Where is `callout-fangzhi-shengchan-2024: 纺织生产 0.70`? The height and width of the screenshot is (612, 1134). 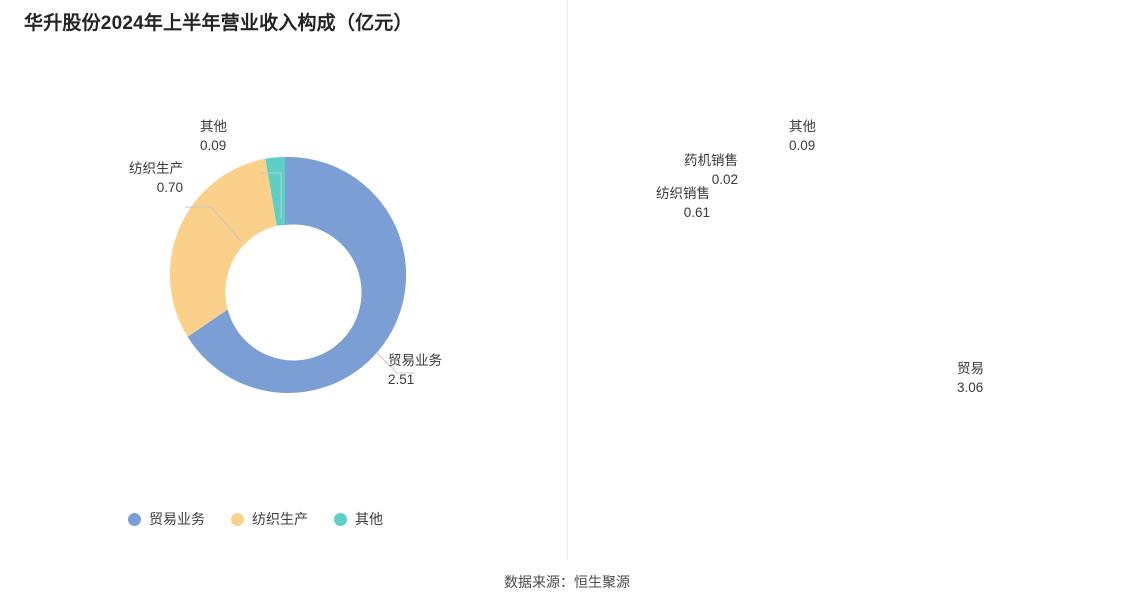
callout-fangzhi-shengchan-2024: 纺织生产 0.70 is located at coordinates (156, 178).